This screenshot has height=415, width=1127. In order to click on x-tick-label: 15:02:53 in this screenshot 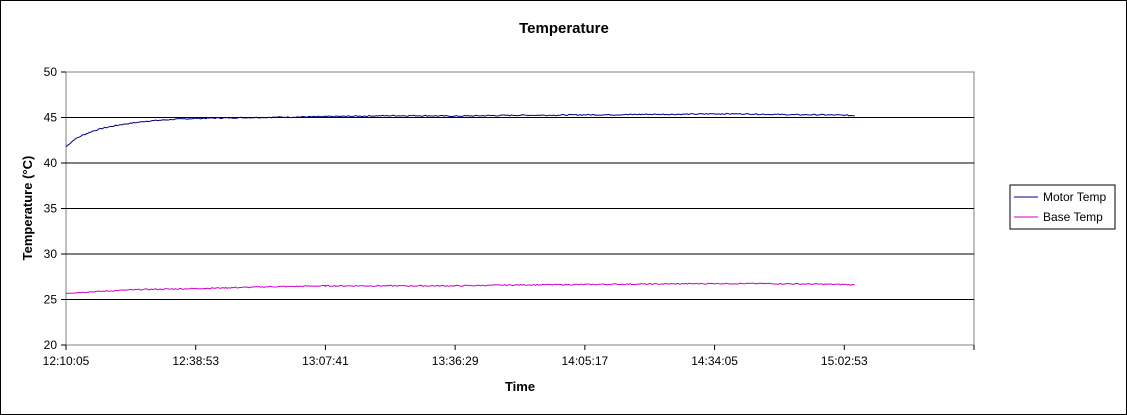, I will do `click(844, 361)`.